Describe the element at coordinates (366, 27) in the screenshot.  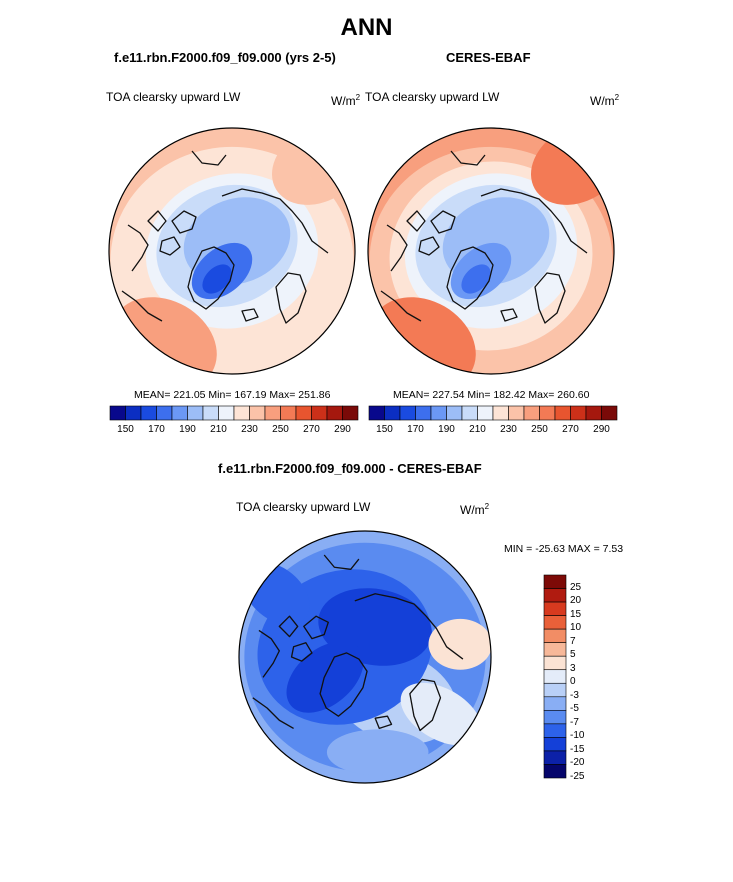
I see `page-title: ANN` at that location.